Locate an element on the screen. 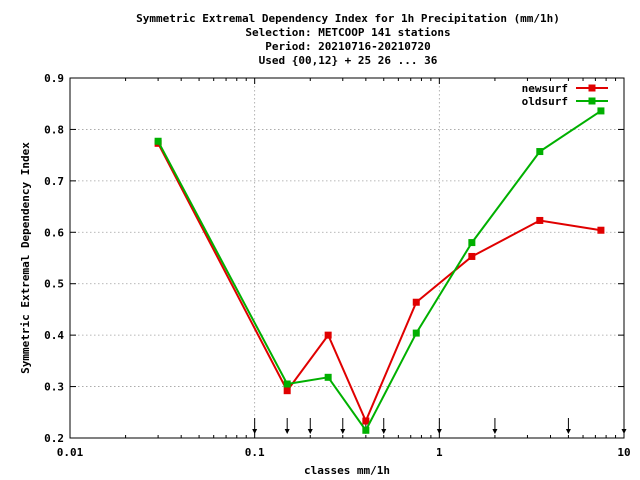 The image size is (640, 480). y-tick-label: 0.6 is located at coordinates (54, 232).